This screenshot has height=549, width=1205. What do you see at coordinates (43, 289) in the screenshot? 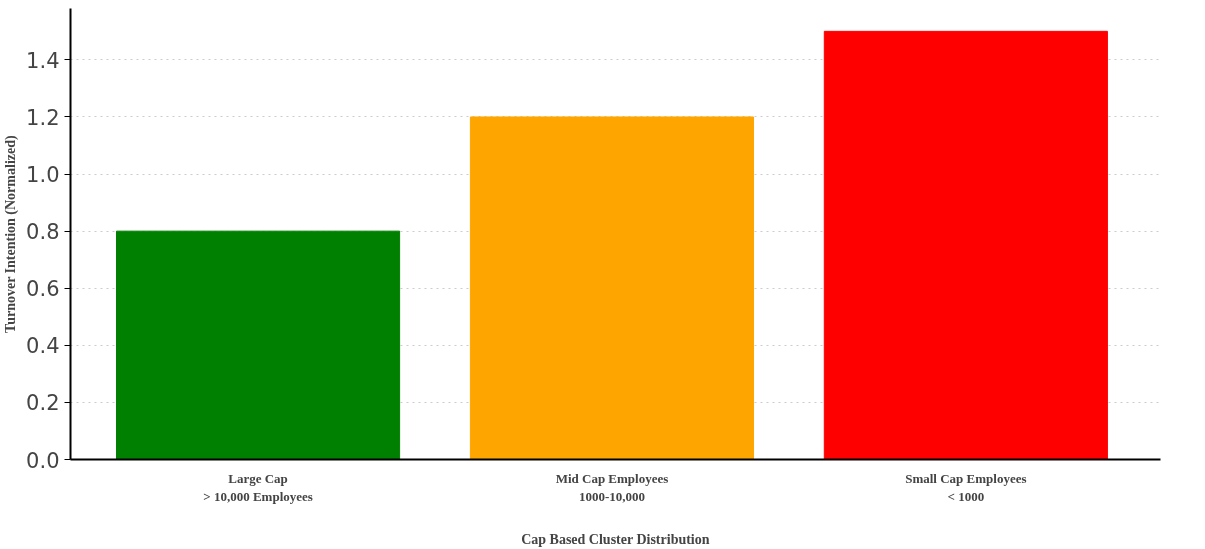
I see `y-tick-label: 0.6` at bounding box center [43, 289].